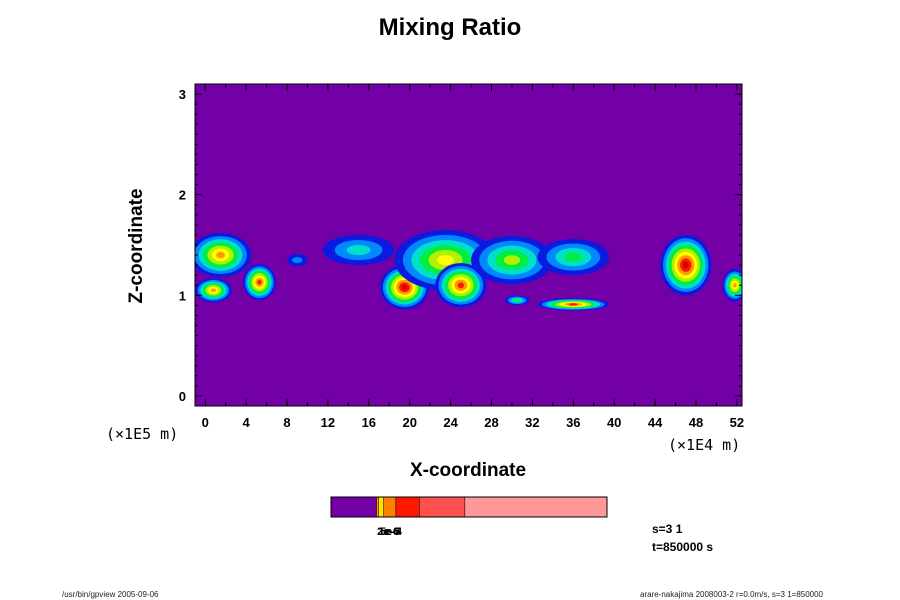 This screenshot has height=600, width=900. Describe the element at coordinates (110, 594) in the screenshot. I see `footer-left-text: /usr/bin/gpview 2005-09-06` at that location.